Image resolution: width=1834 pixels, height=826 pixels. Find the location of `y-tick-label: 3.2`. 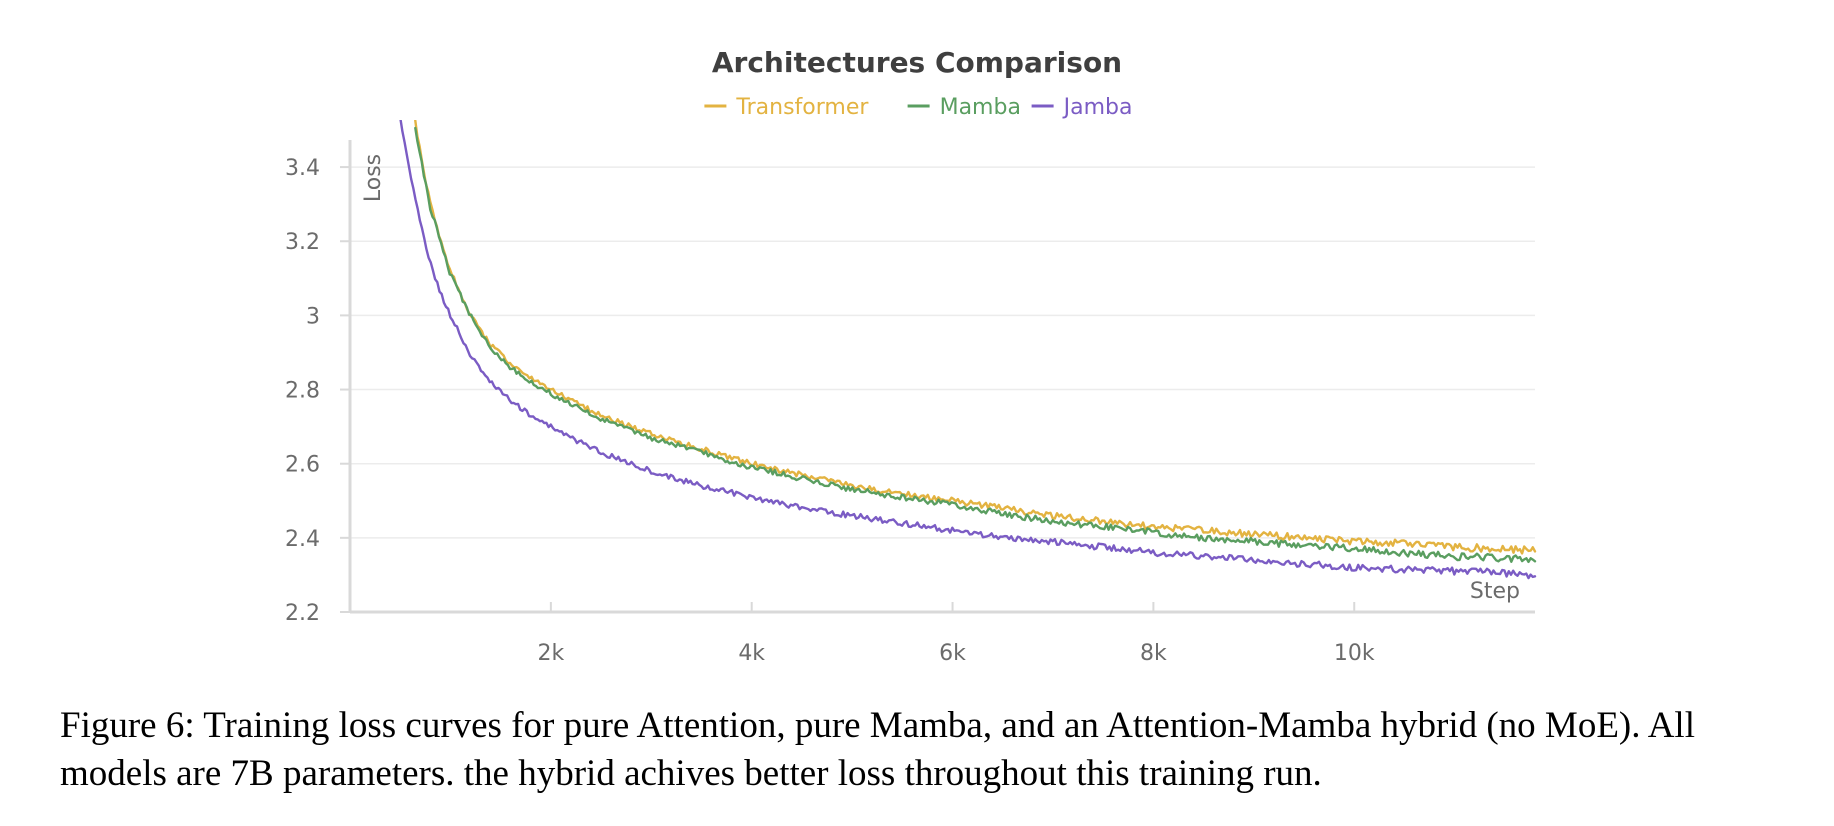

y-tick-label: 3.2 is located at coordinates (302, 242).